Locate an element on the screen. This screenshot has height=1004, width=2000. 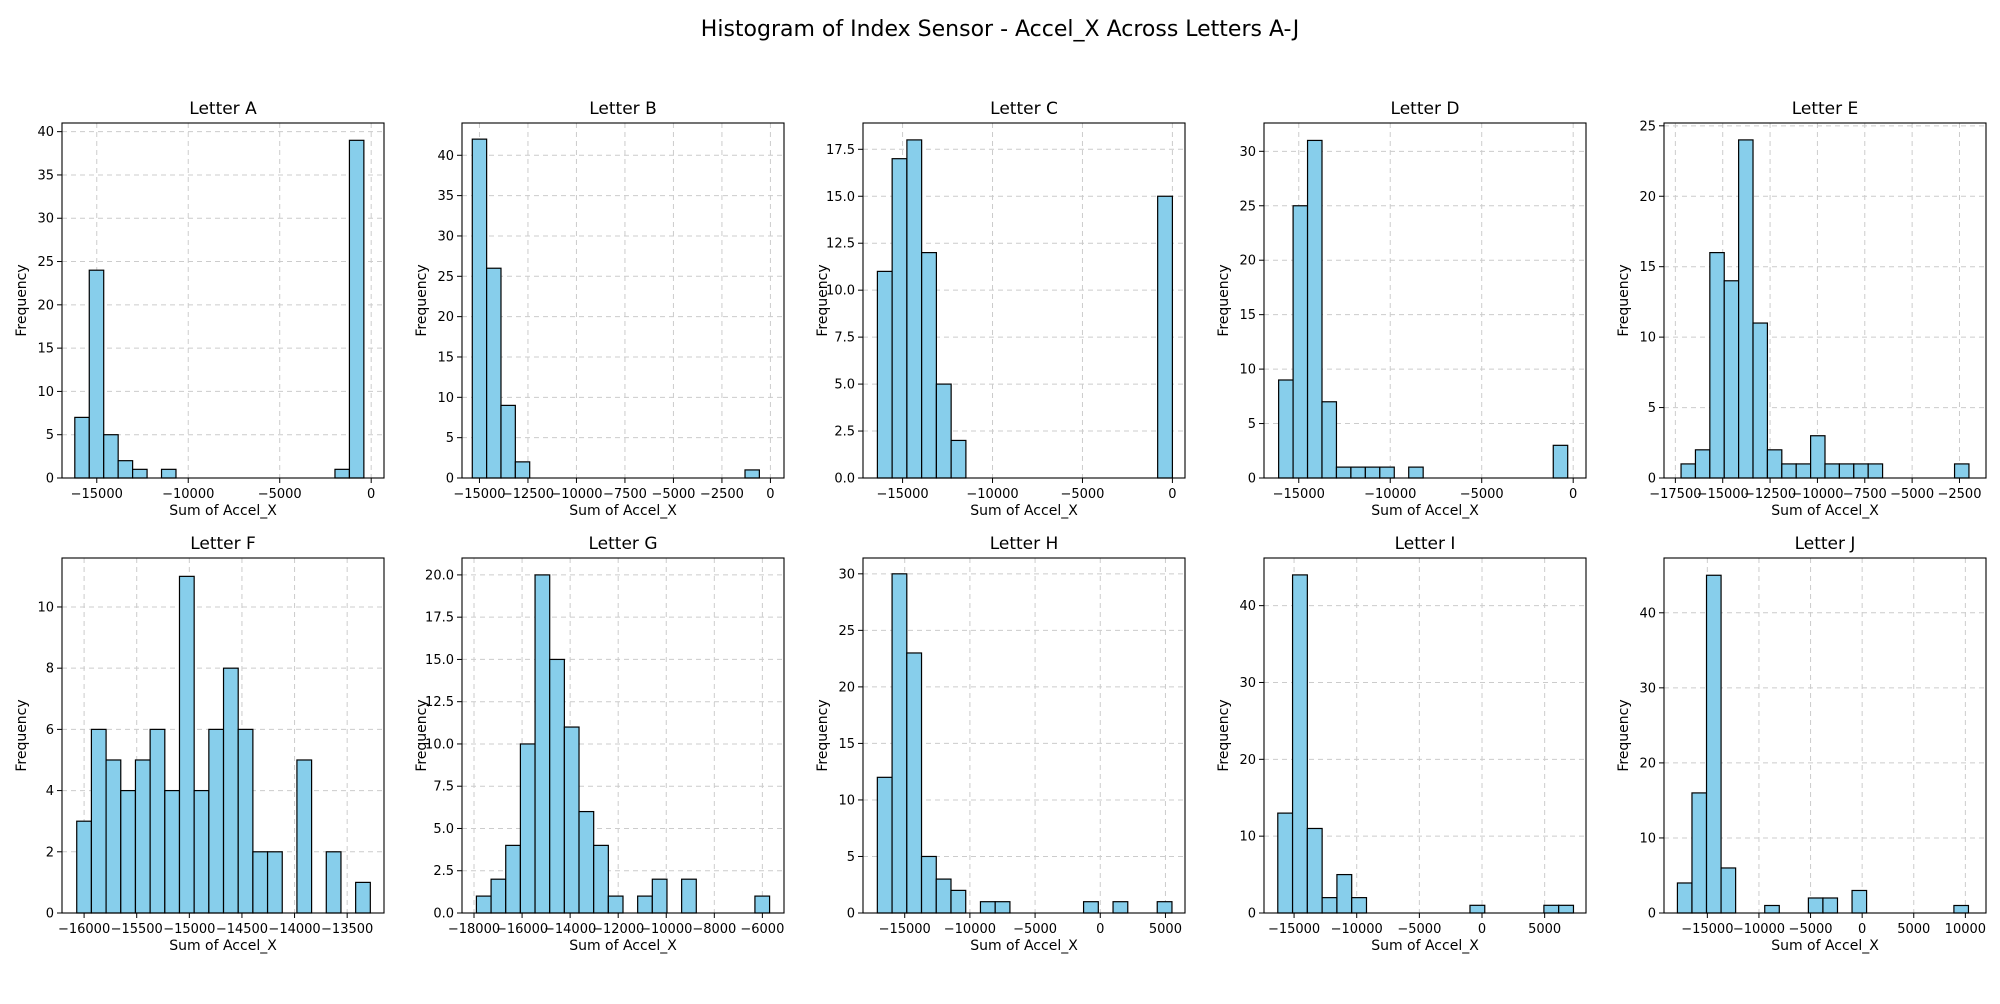
y-tick-label: 10.0 is located at coordinates (439, 744).